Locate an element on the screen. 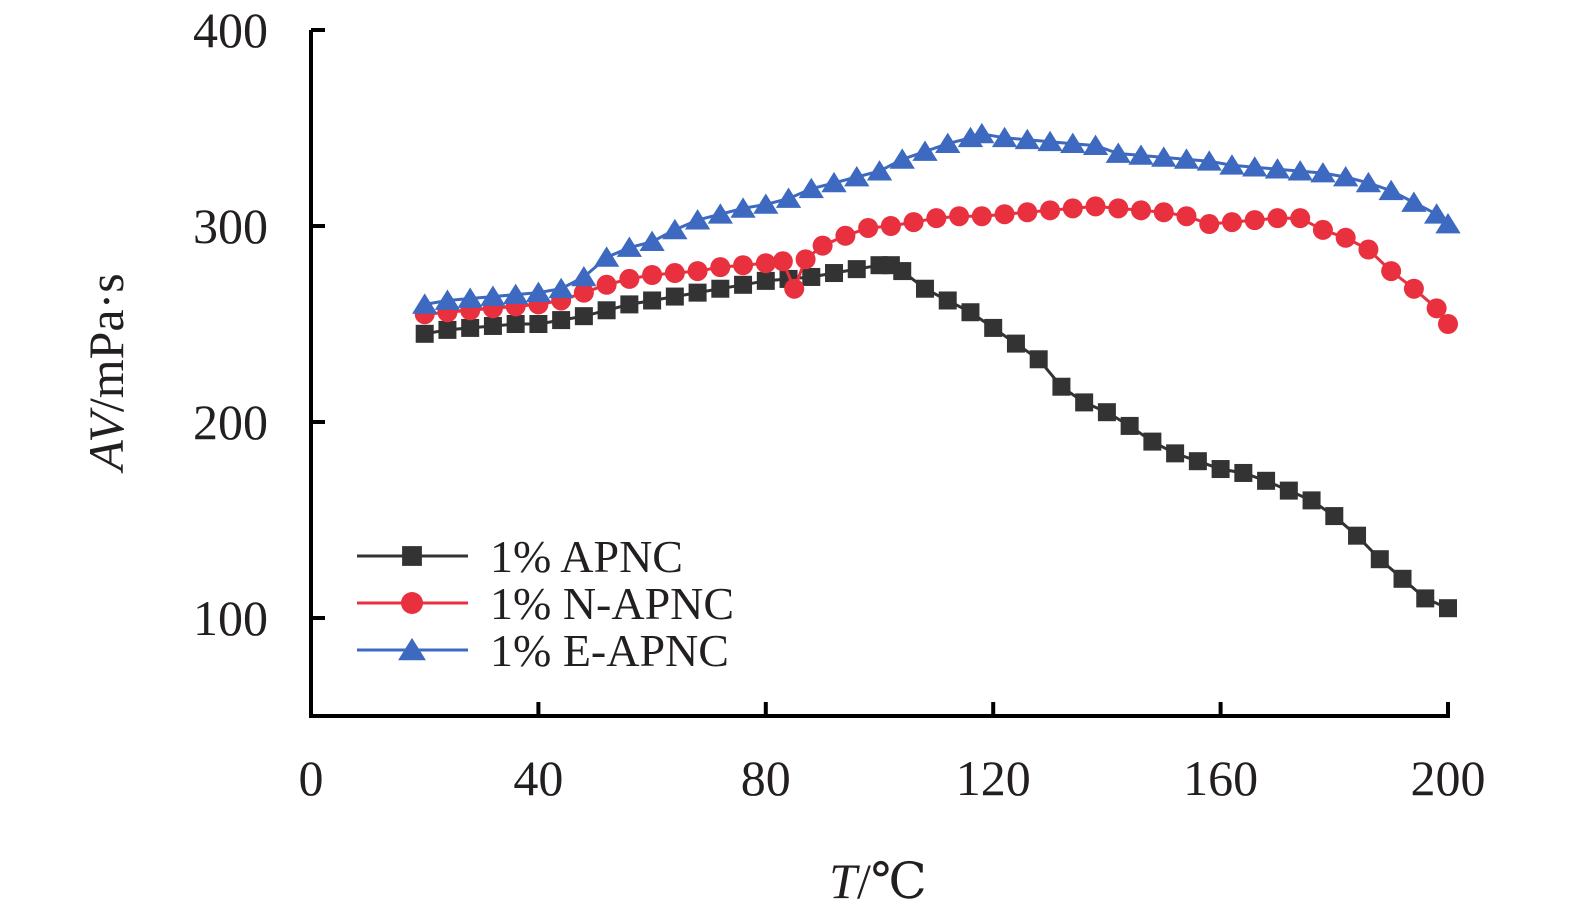 This screenshot has height=920, width=1575. y-tick-label: 300 is located at coordinates (230, 226).